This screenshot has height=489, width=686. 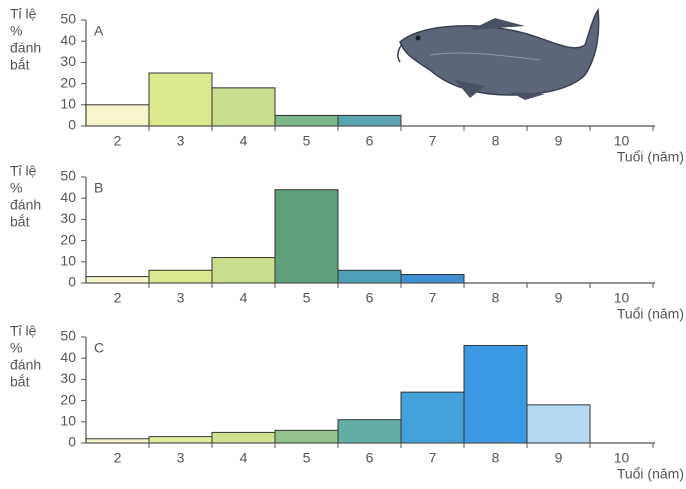 What do you see at coordinates (99, 348) in the screenshot?
I see `panel-label: C` at bounding box center [99, 348].